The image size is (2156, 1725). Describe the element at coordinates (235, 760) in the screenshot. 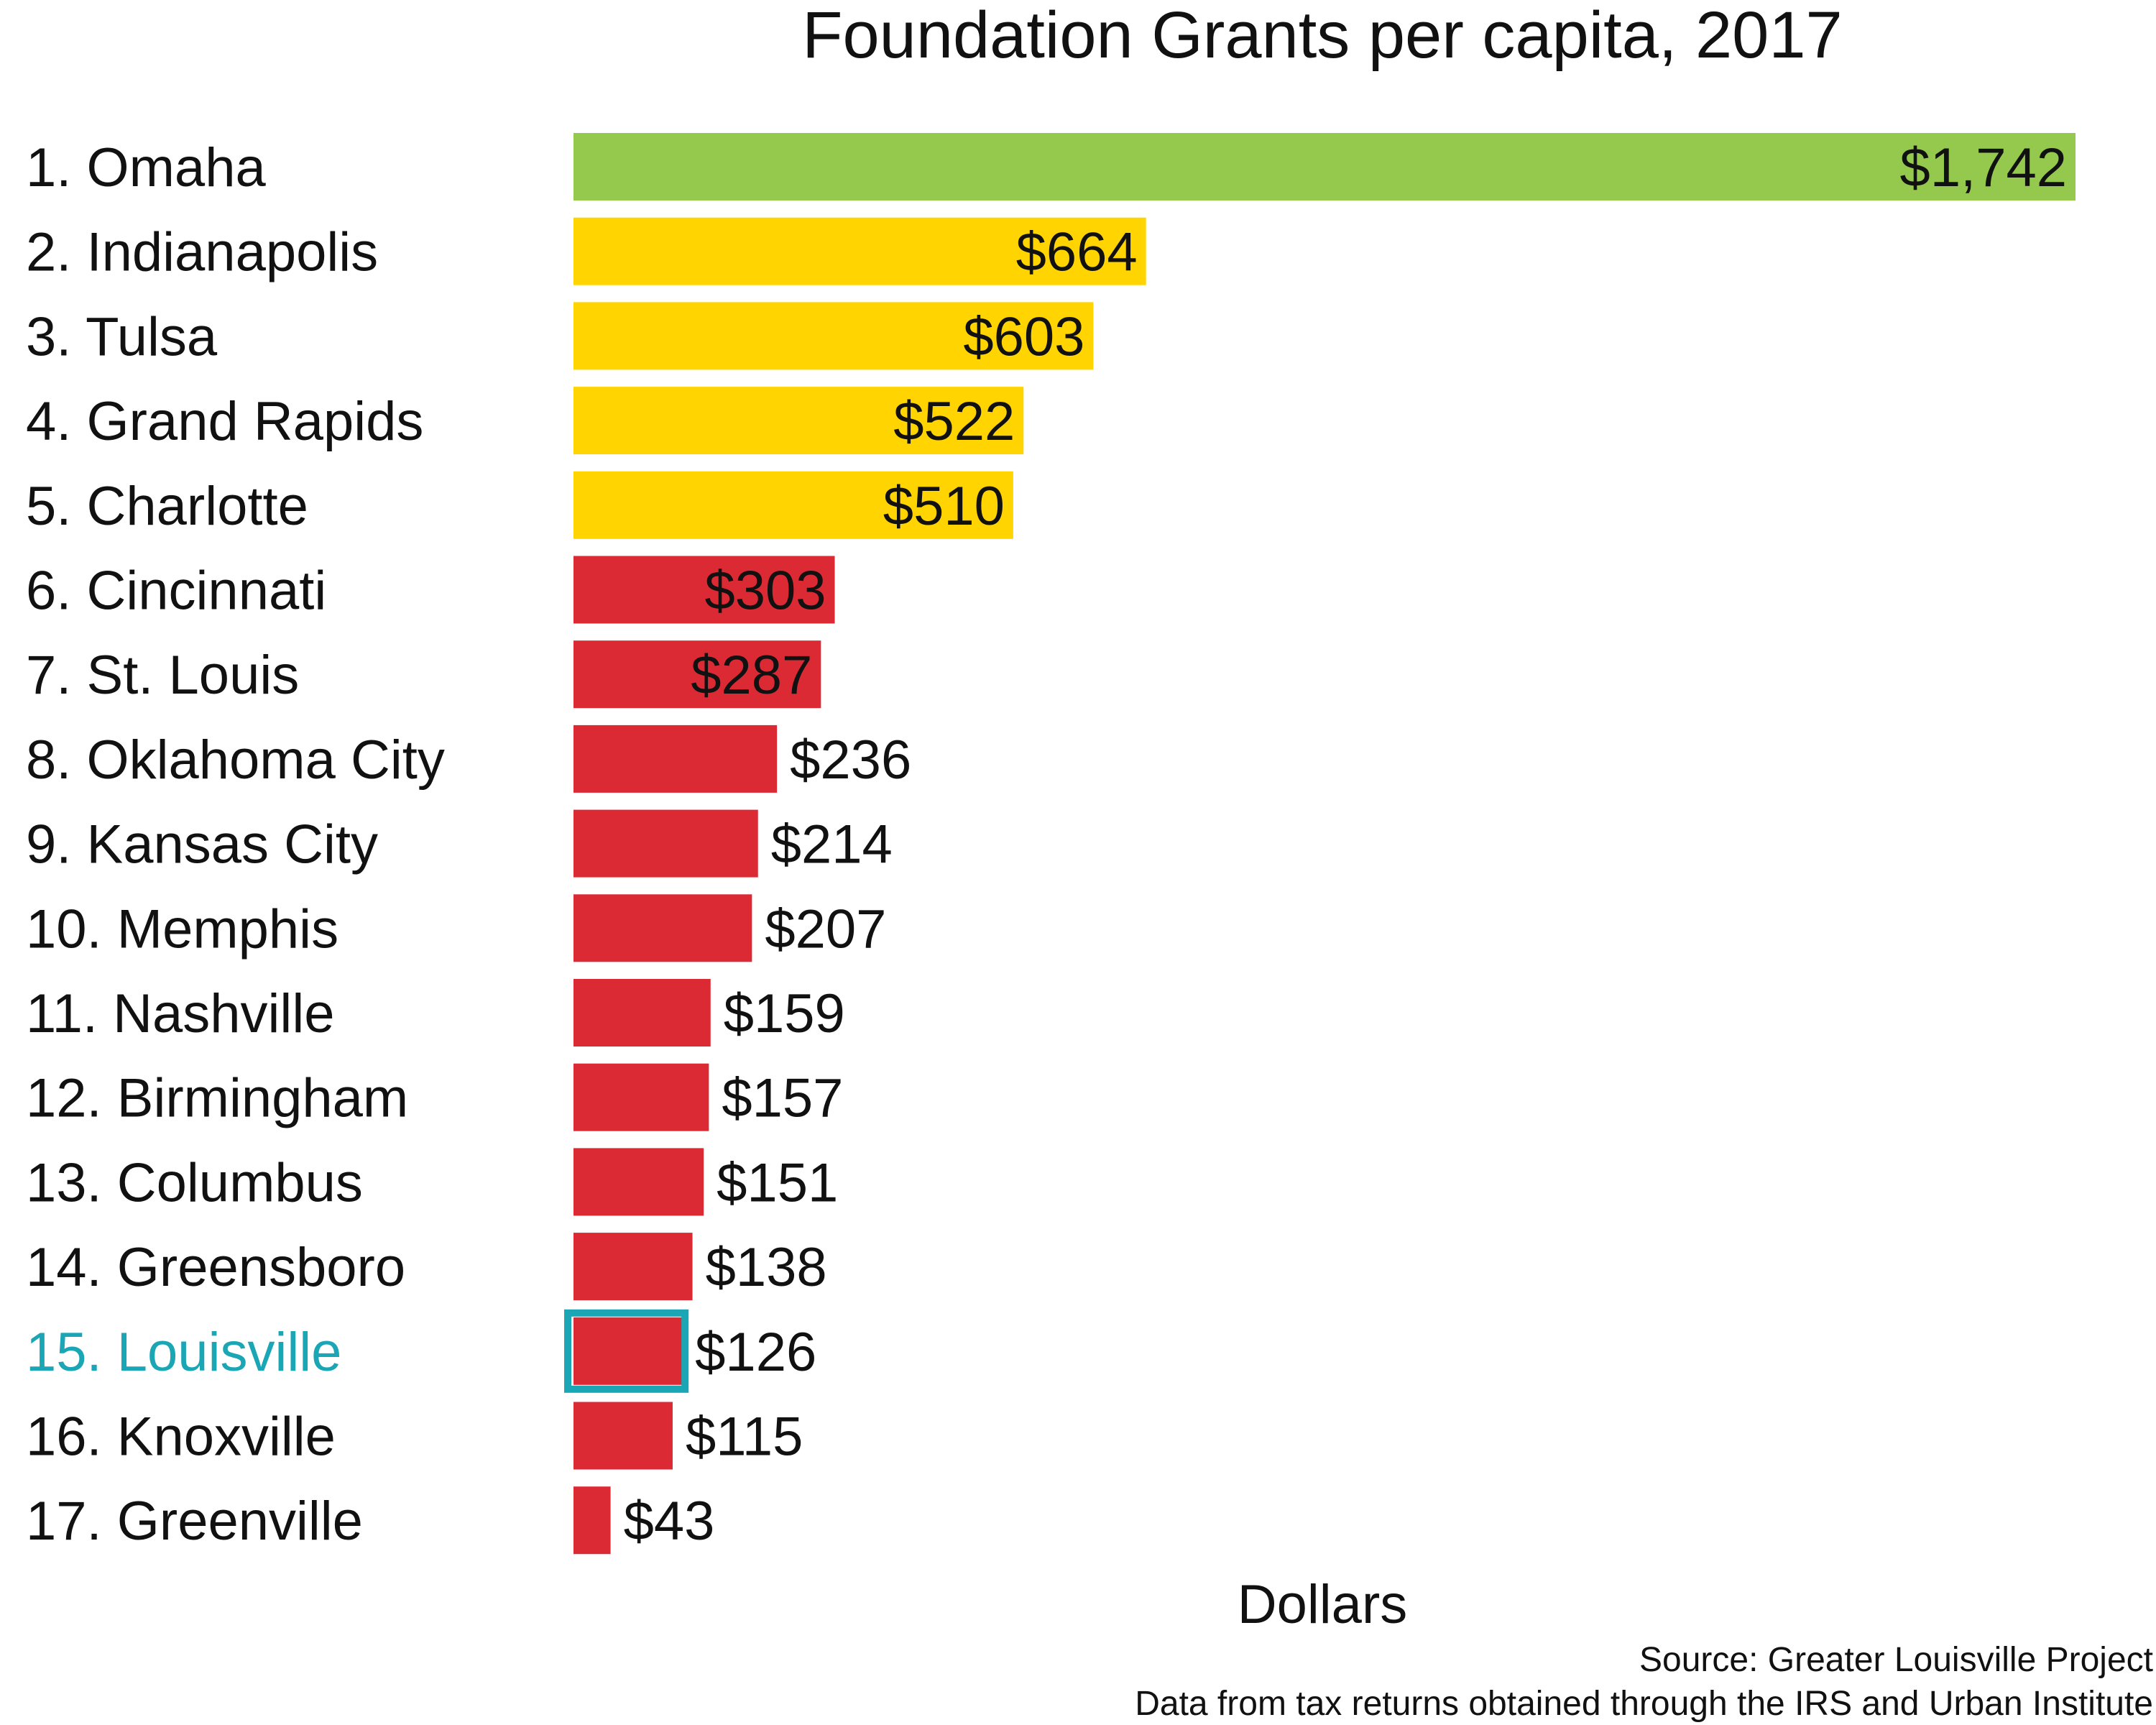

I see `category-label: 8. Oklahoma City` at that location.